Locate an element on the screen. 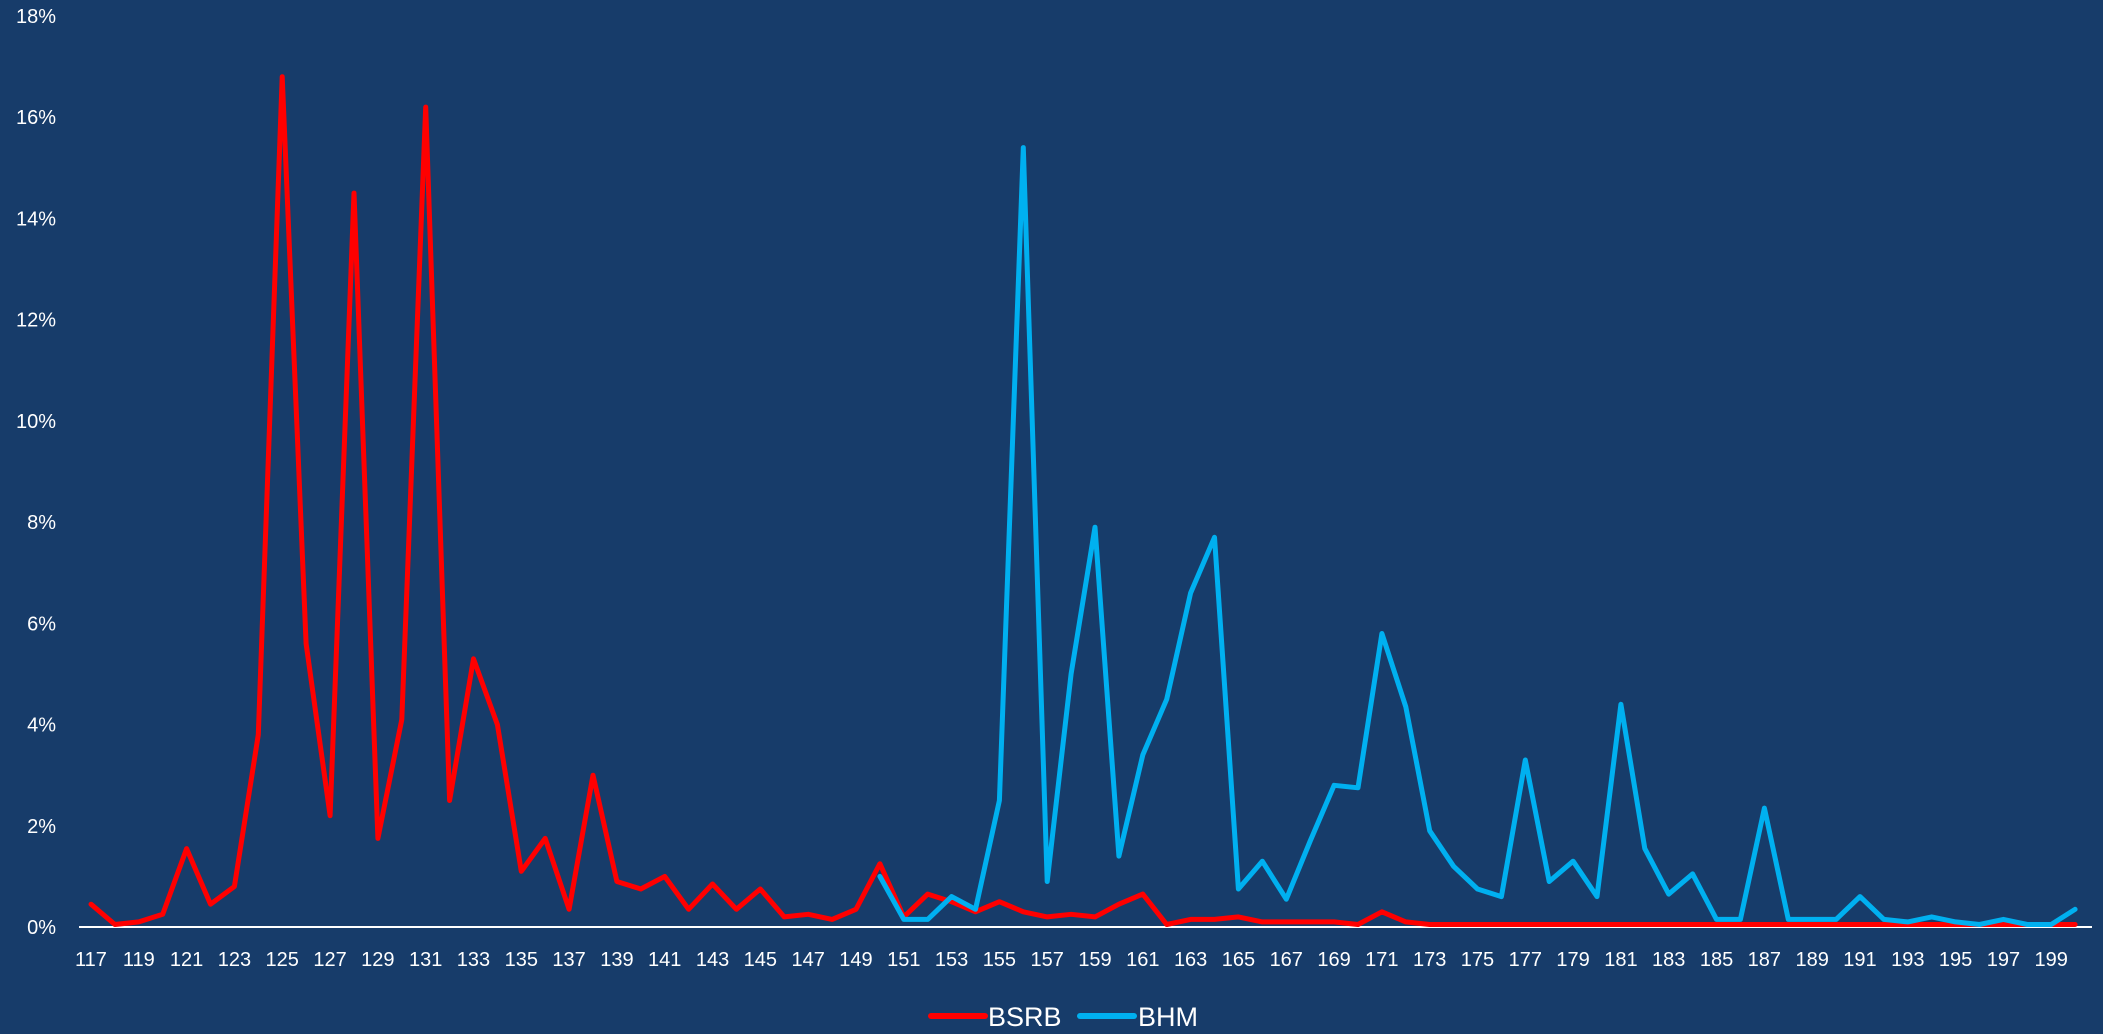 This screenshot has height=1034, width=2103. y-axis-tick-labels: 0% 2% 4% 6% 8% 10% 12% 14% 16% 18% is located at coordinates (36, 472).